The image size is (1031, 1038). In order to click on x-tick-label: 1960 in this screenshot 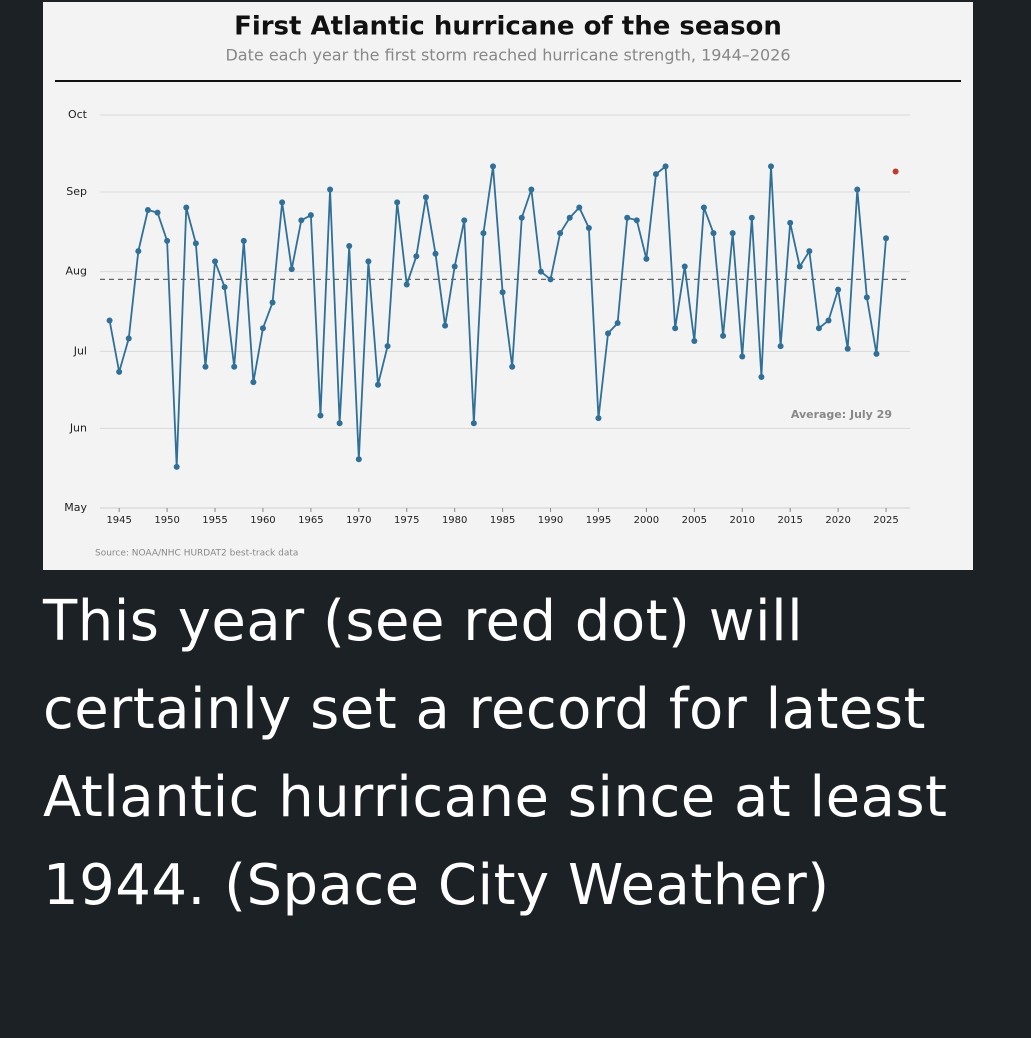, I will do `click(262, 520)`.